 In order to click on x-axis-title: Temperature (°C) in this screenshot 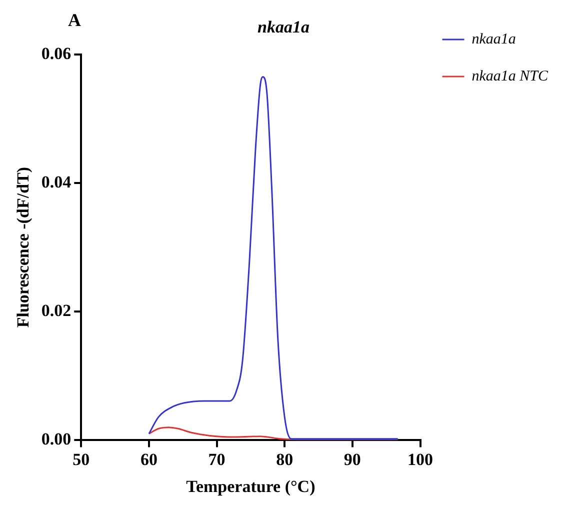, I will do `click(251, 486)`.